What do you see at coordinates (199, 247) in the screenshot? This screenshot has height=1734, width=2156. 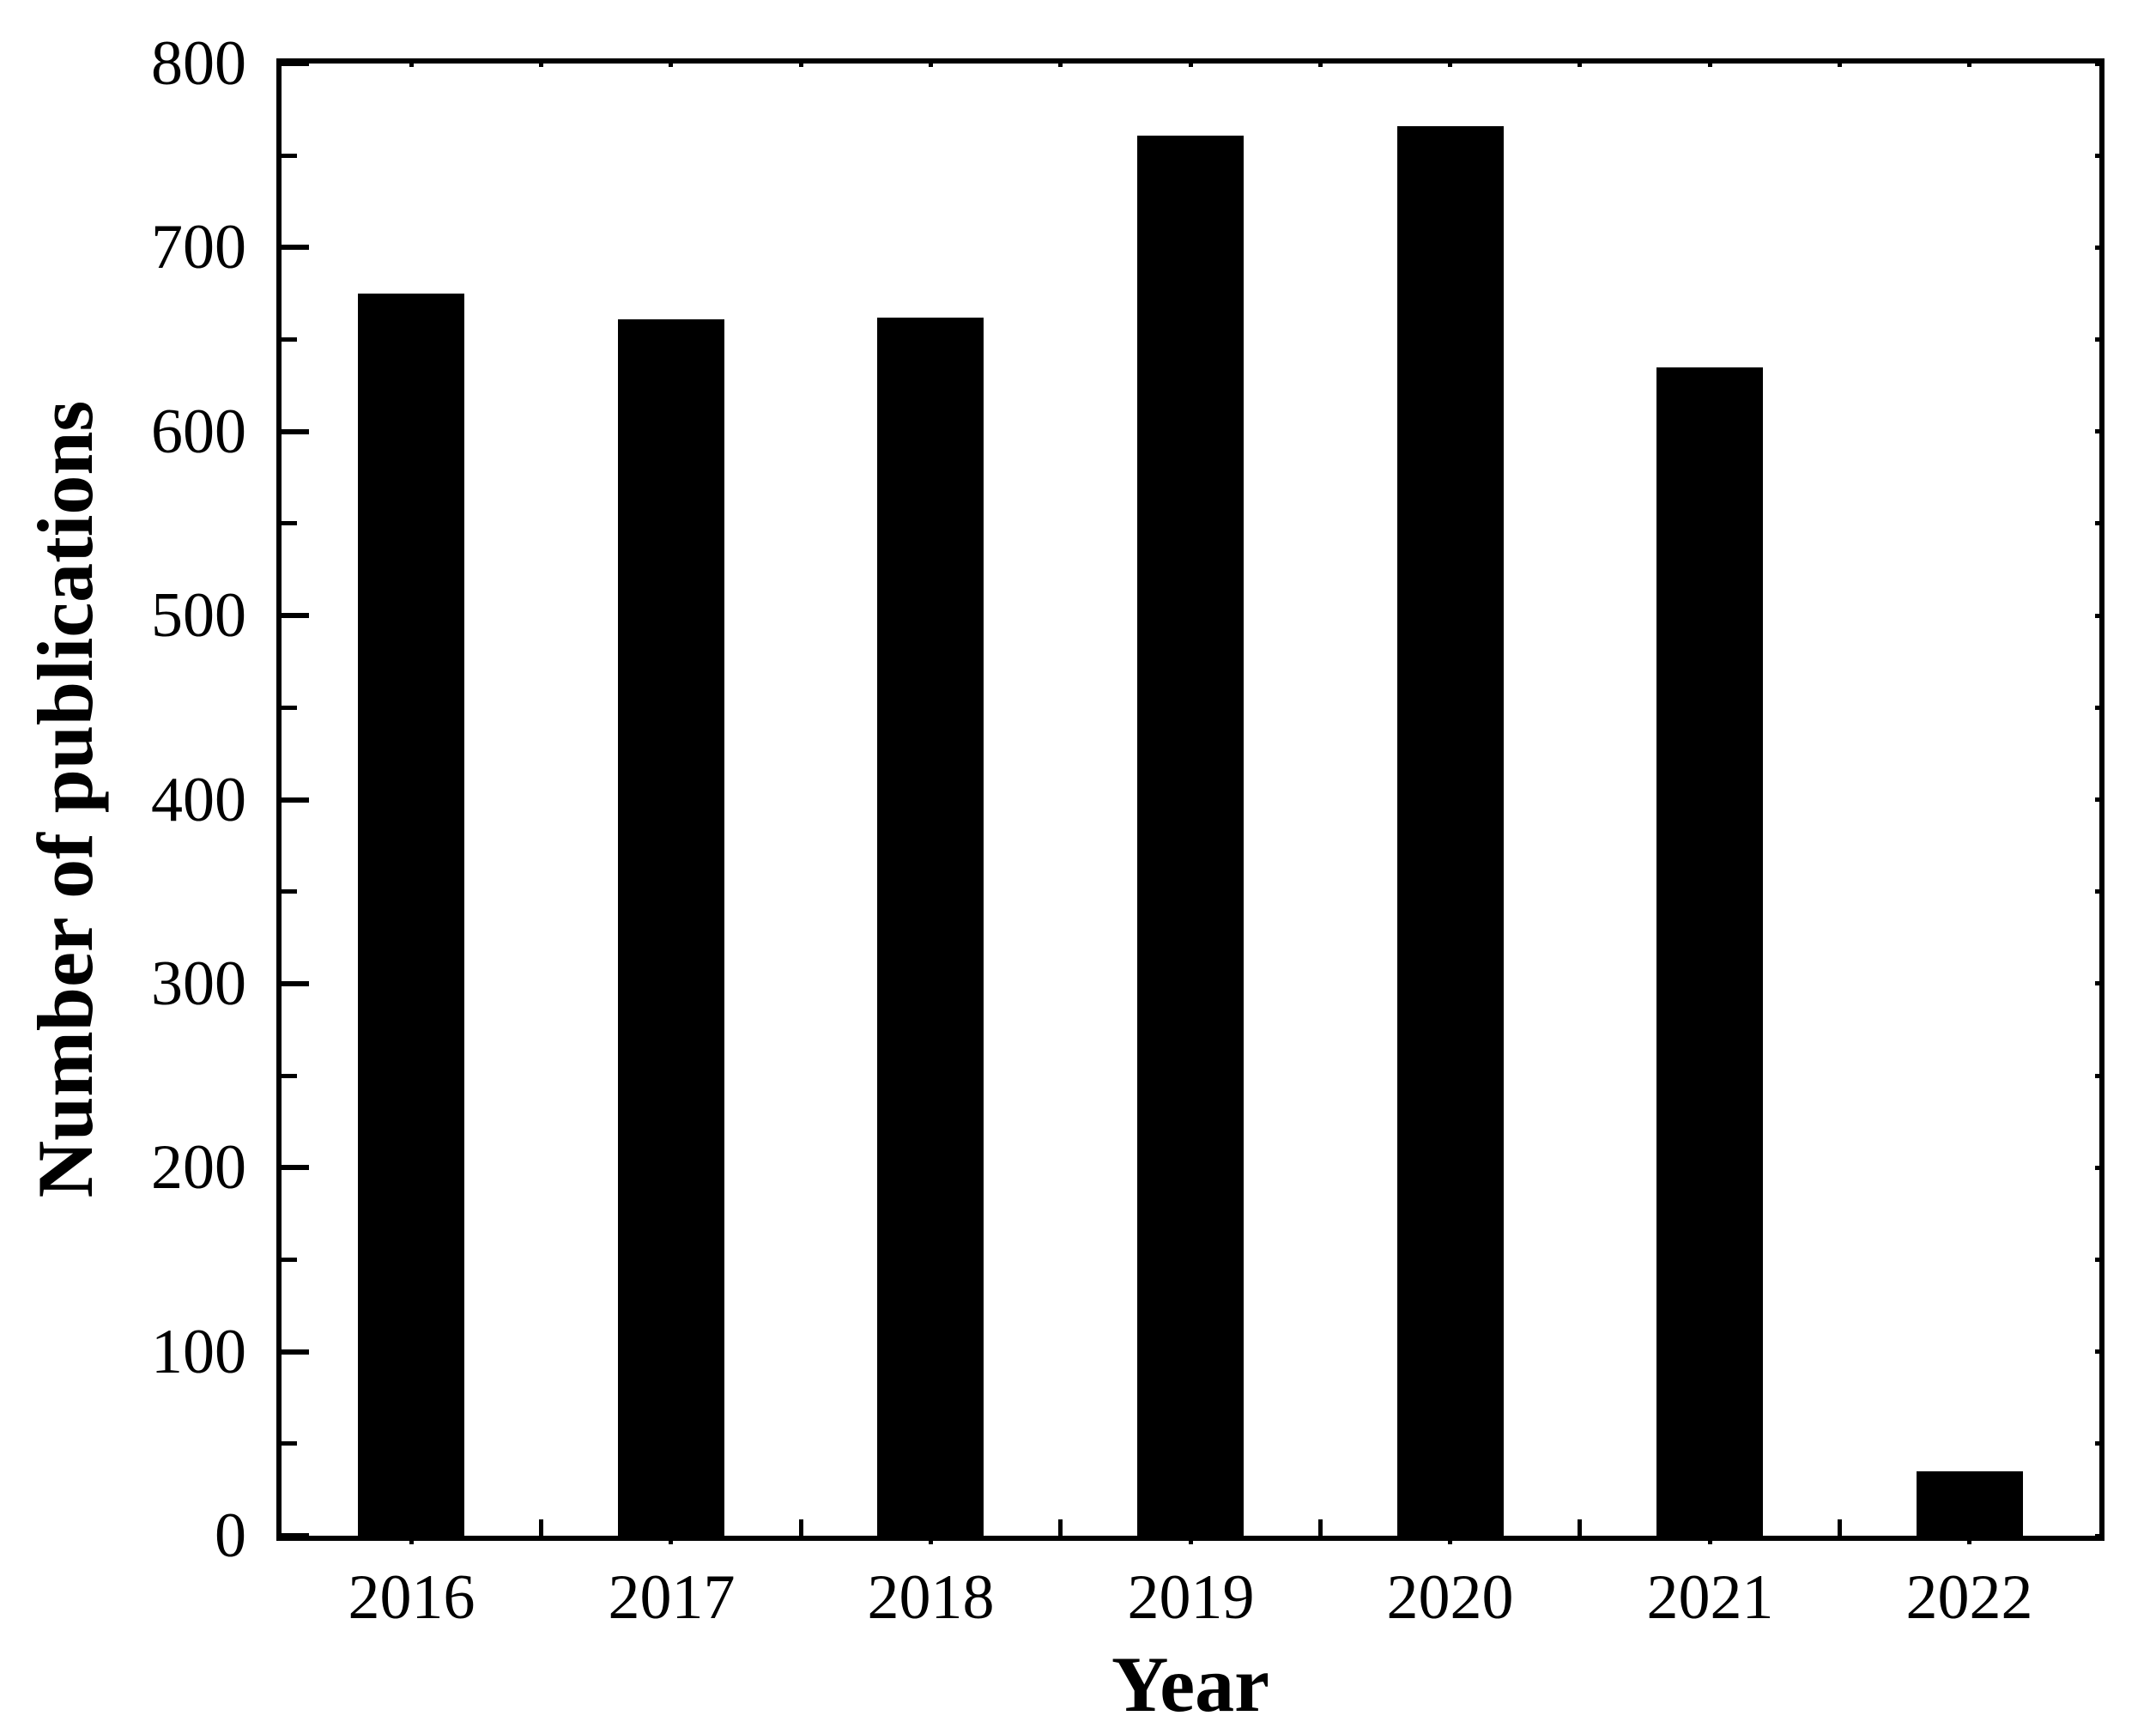 I see `y-tick-label: 700` at bounding box center [199, 247].